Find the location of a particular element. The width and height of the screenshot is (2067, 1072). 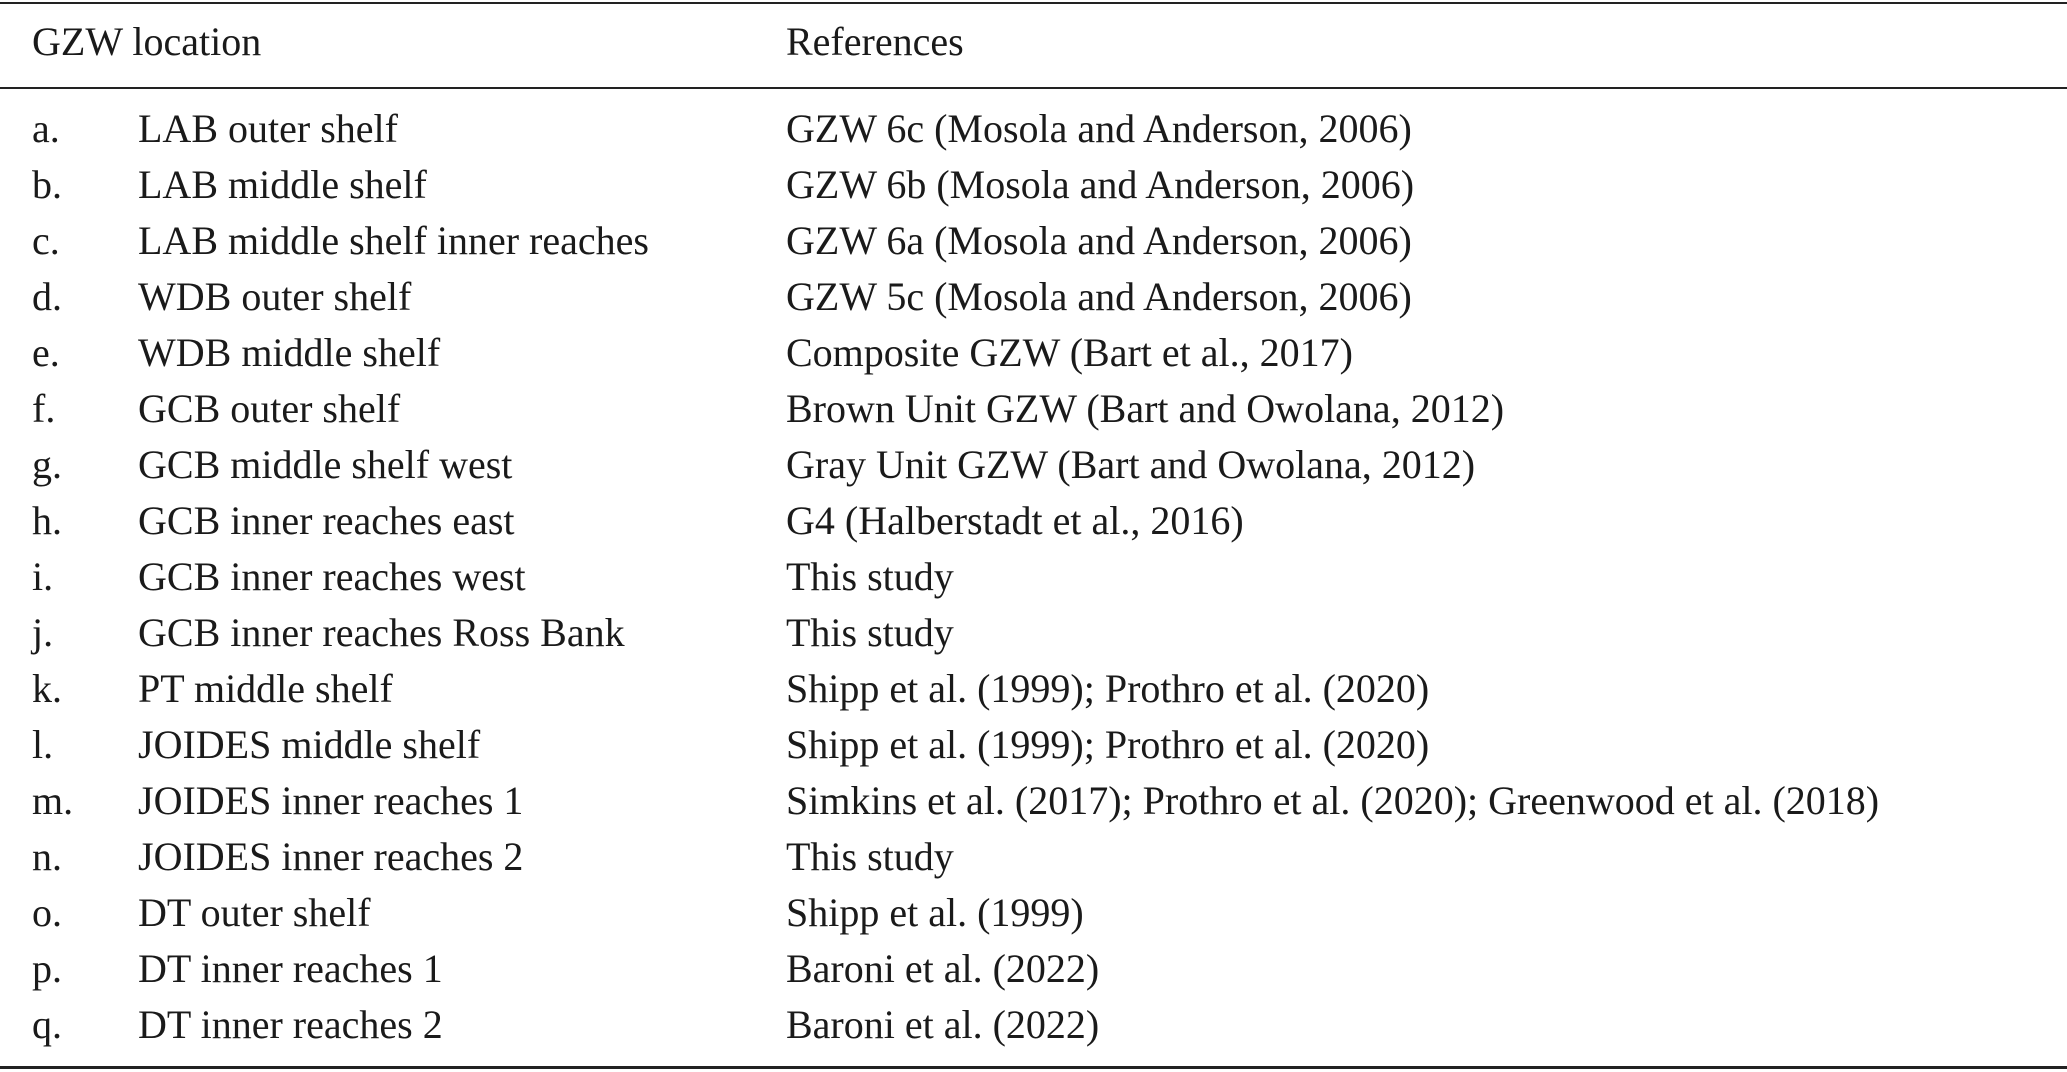

row-reference: Shipp et al. (1999) is located at coordinates (935, 912).